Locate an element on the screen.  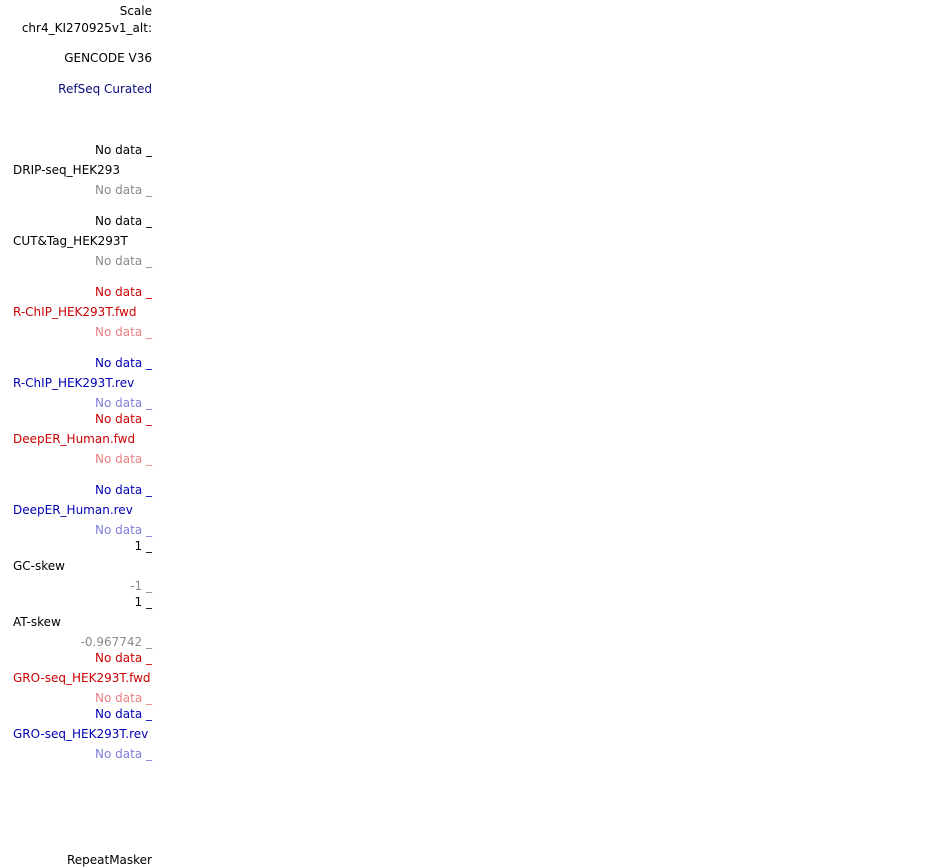
rchip-fwd-max-label: No data _ is located at coordinates (123, 292).